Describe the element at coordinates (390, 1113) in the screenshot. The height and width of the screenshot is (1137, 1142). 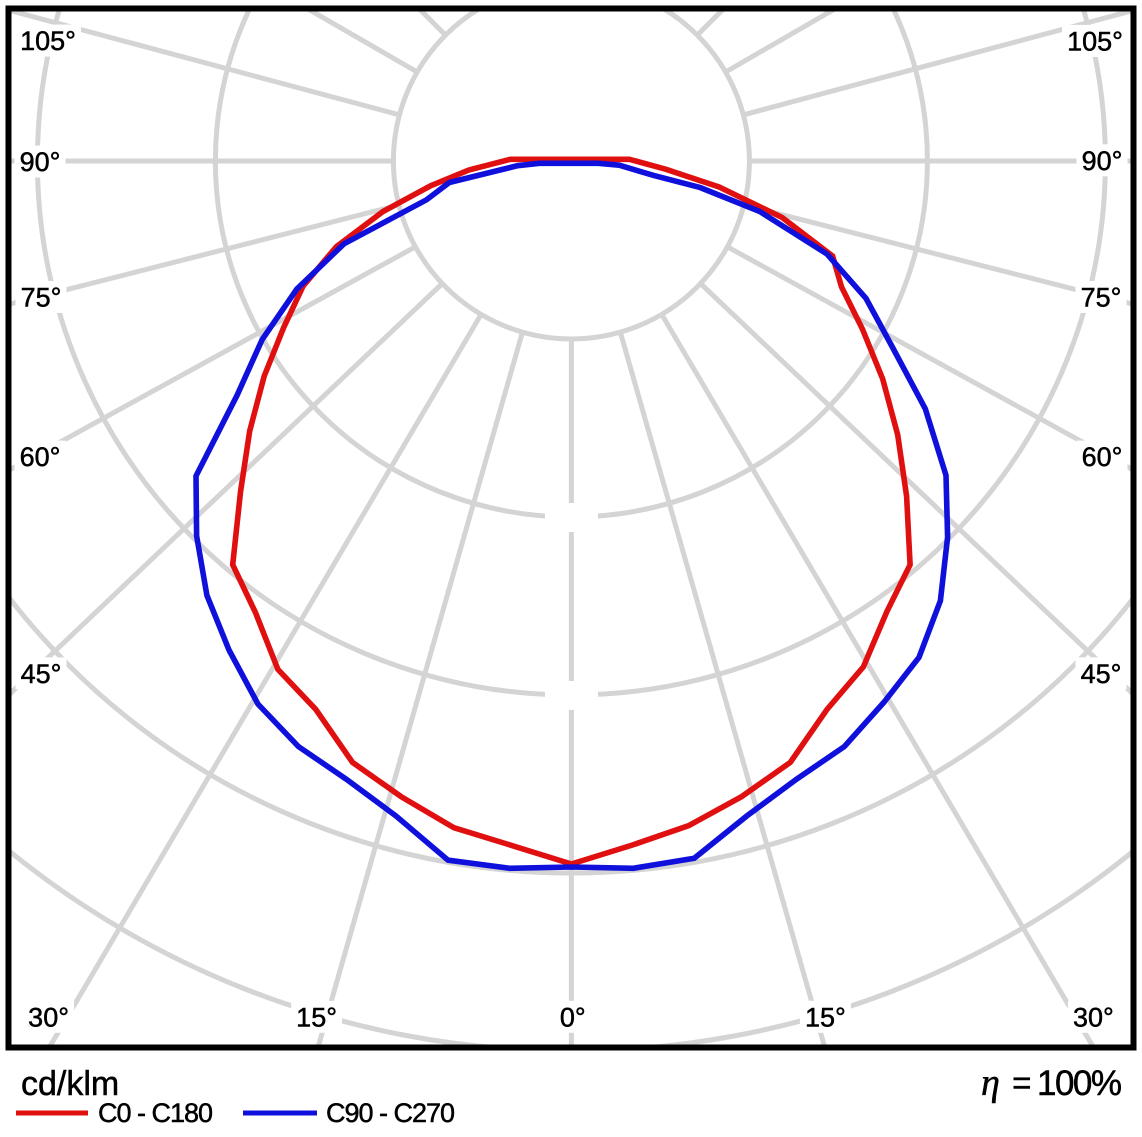
I see `svg-text: C90 - C270` at that location.